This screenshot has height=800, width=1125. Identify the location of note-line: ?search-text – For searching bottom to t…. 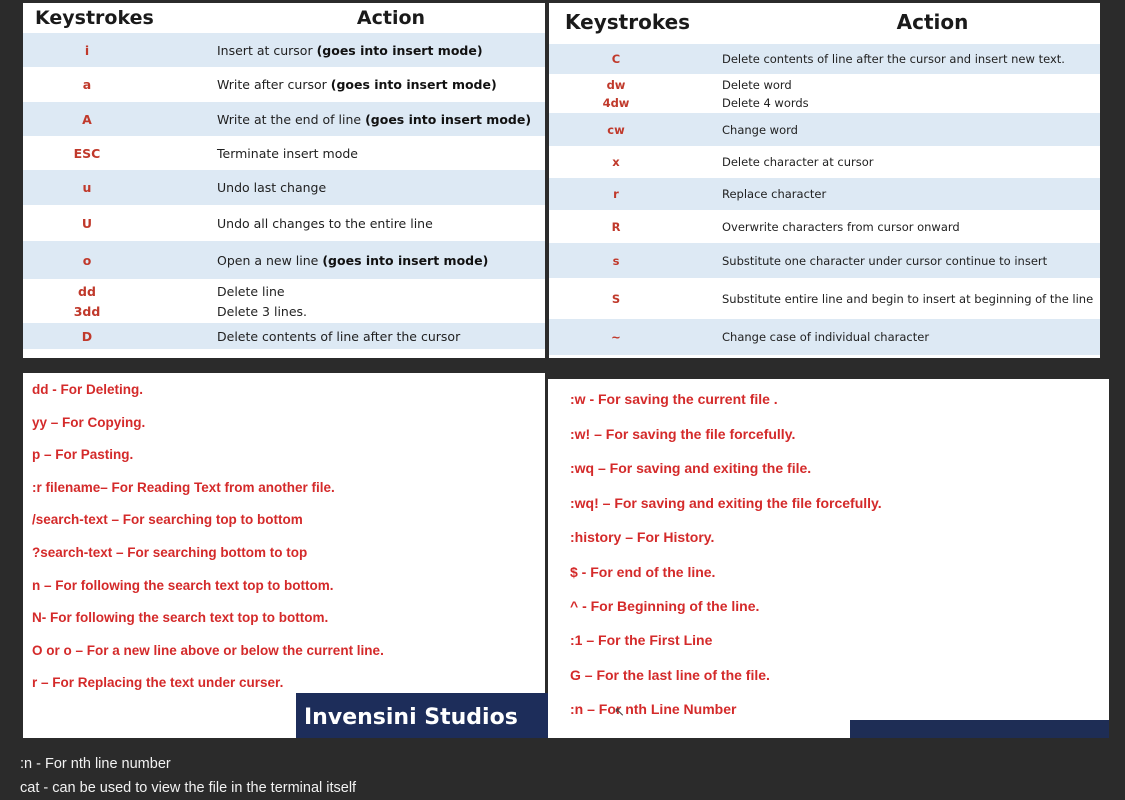
(170, 552).